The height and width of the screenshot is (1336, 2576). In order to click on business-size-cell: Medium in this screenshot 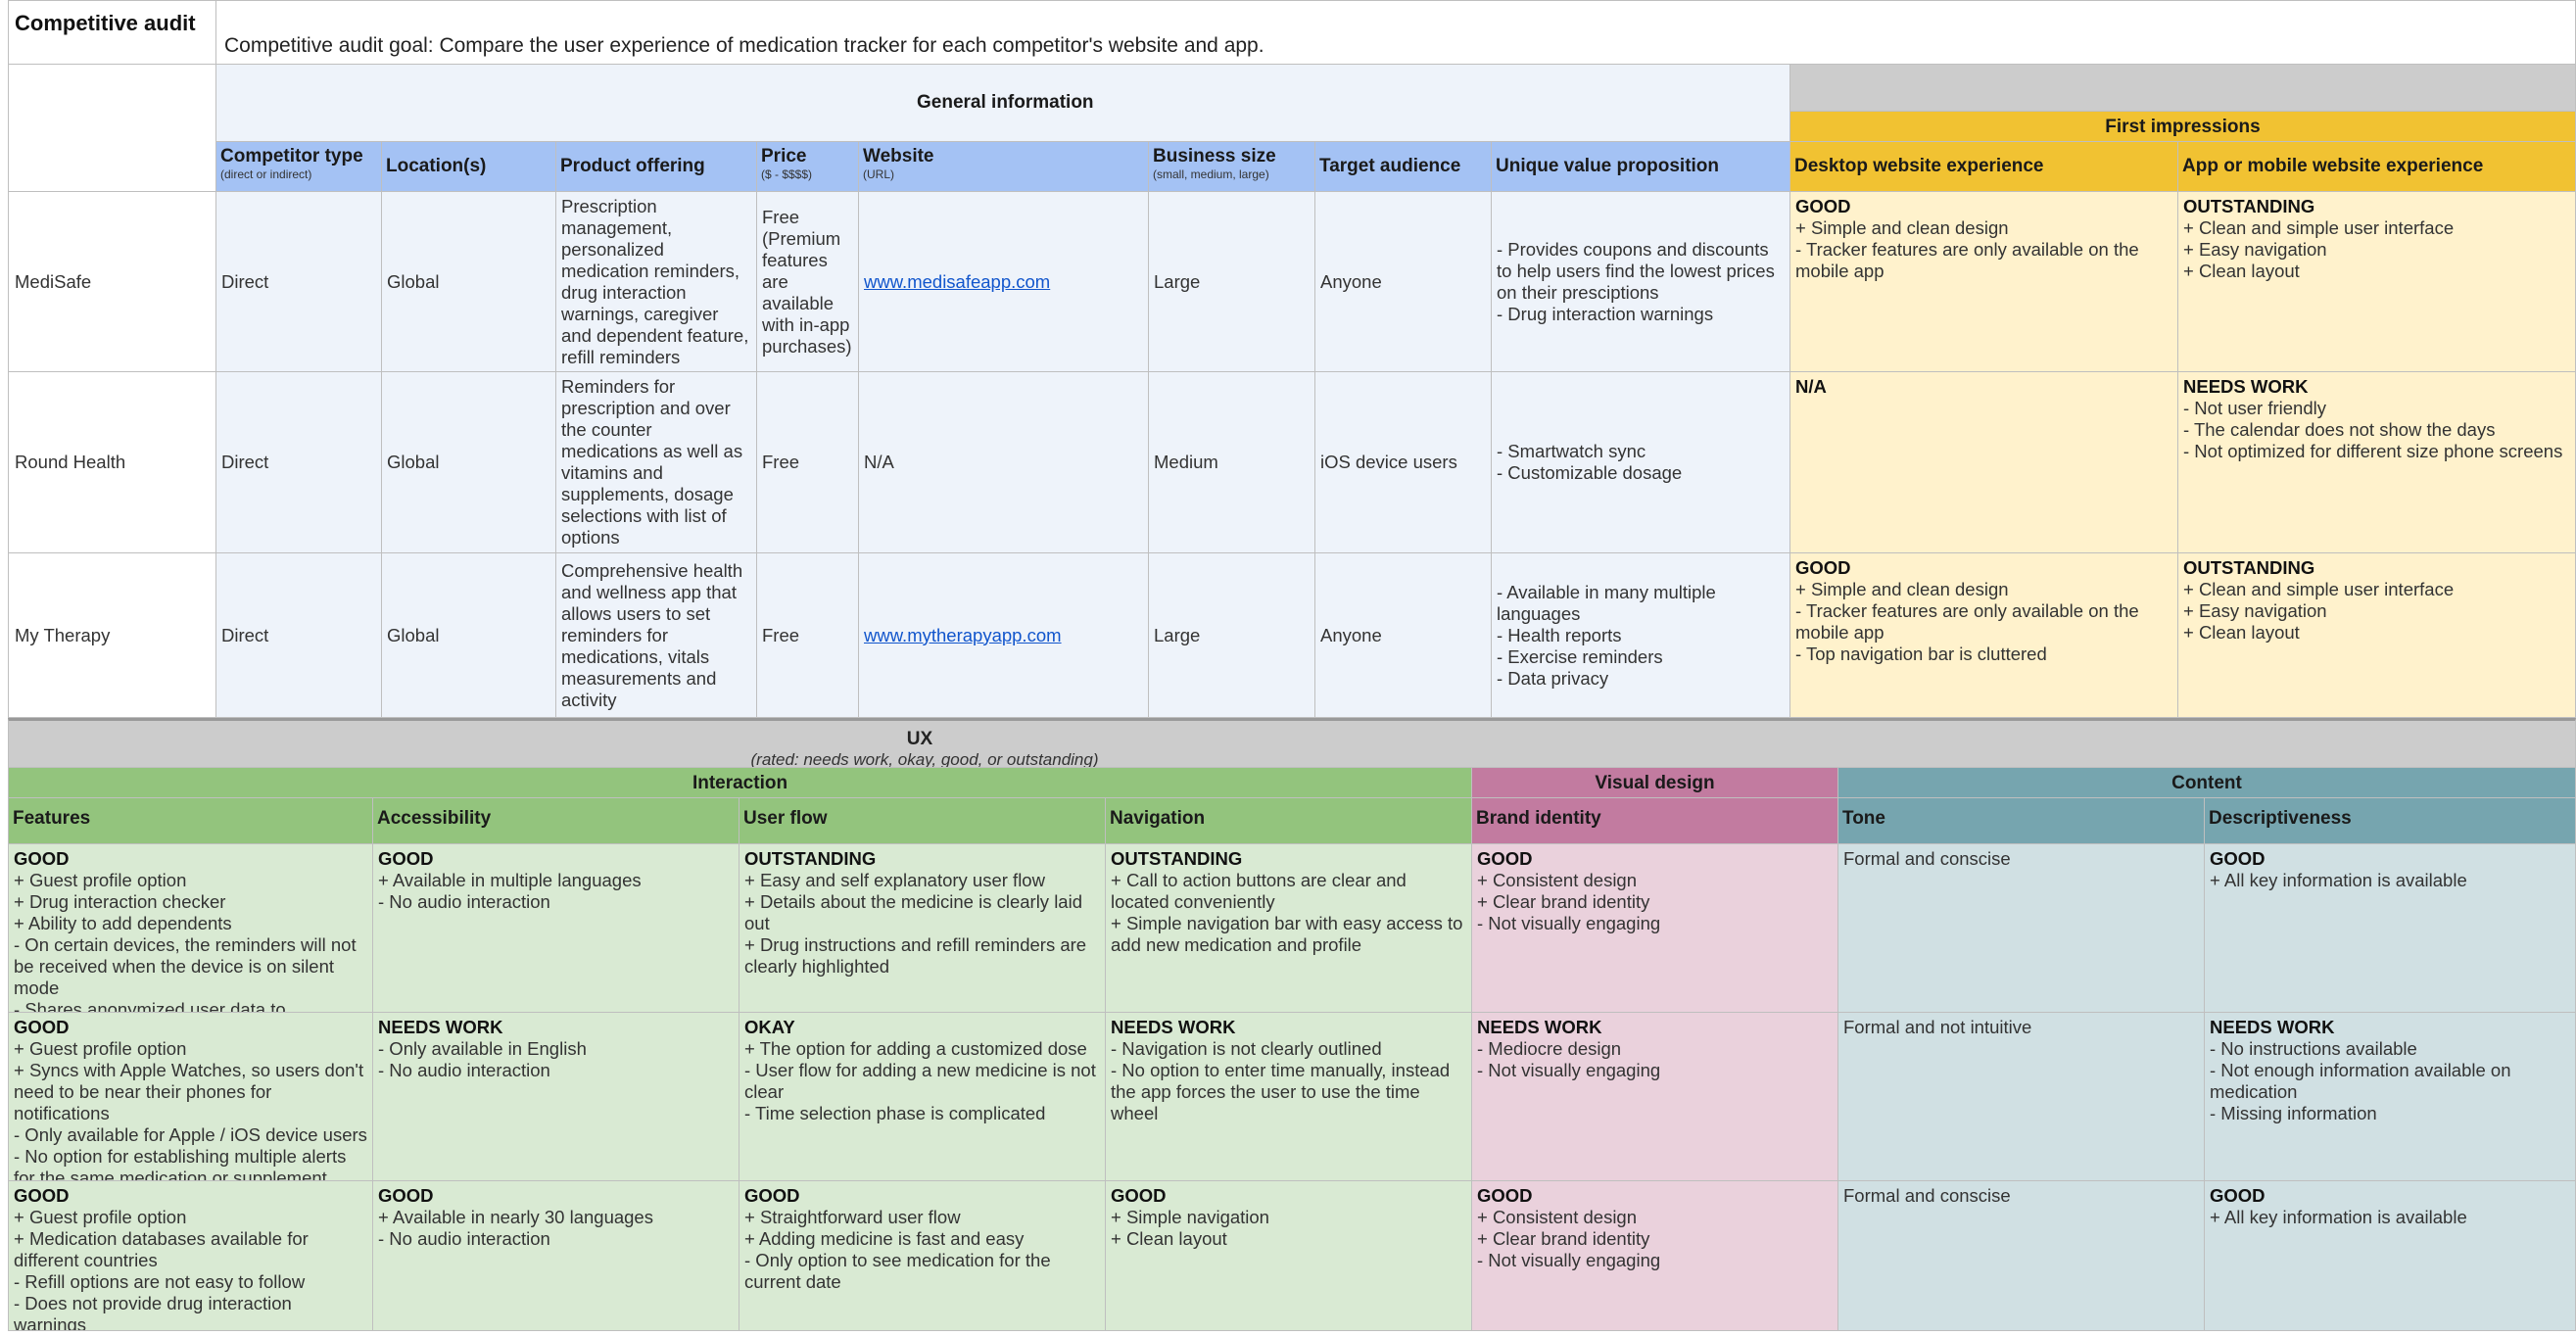, I will do `click(1232, 462)`.